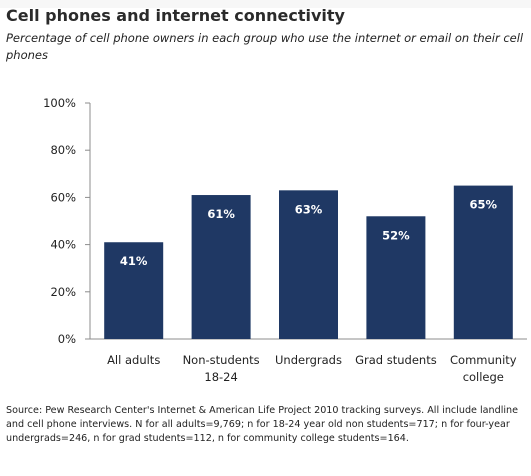 The height and width of the screenshot is (476, 531). What do you see at coordinates (309, 209) in the screenshot?
I see `bar-data-label: 63%` at bounding box center [309, 209].